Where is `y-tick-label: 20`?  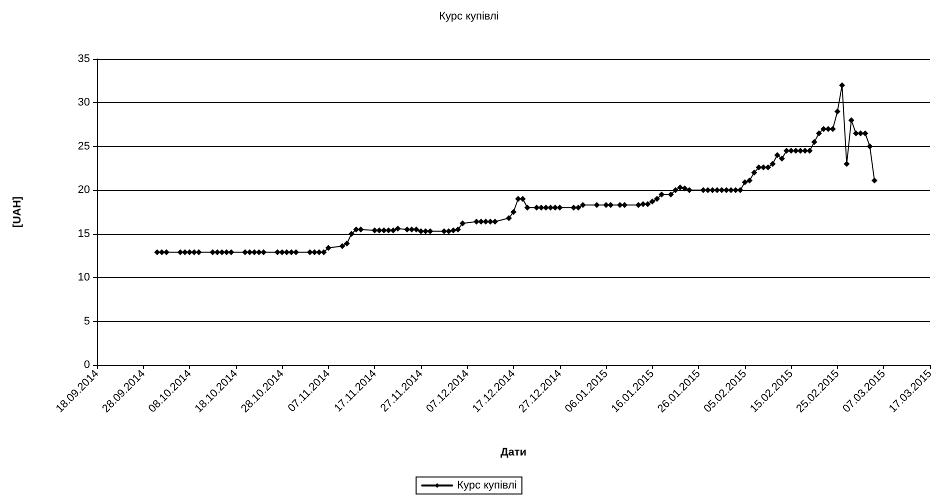
y-tick-label: 20 is located at coordinates (84, 190).